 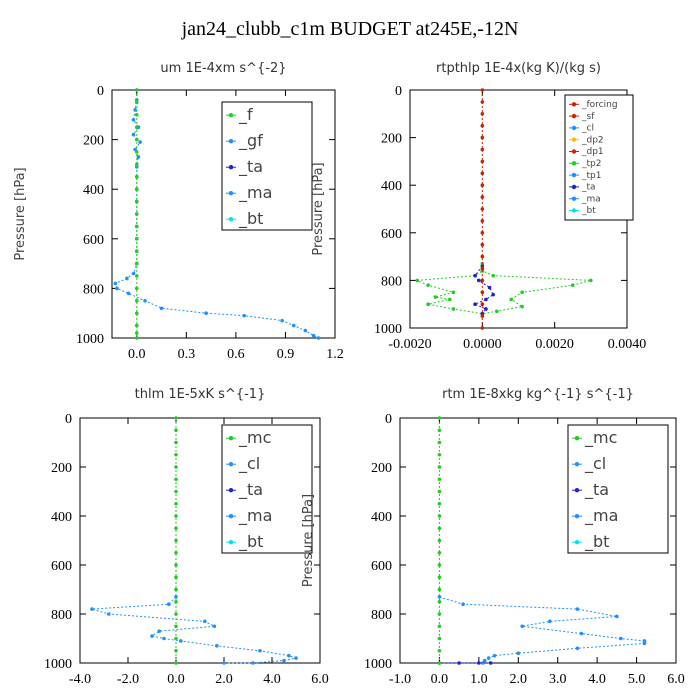 I want to click on y-axis-label: Pressure [hPa], so click(x=20, y=213).